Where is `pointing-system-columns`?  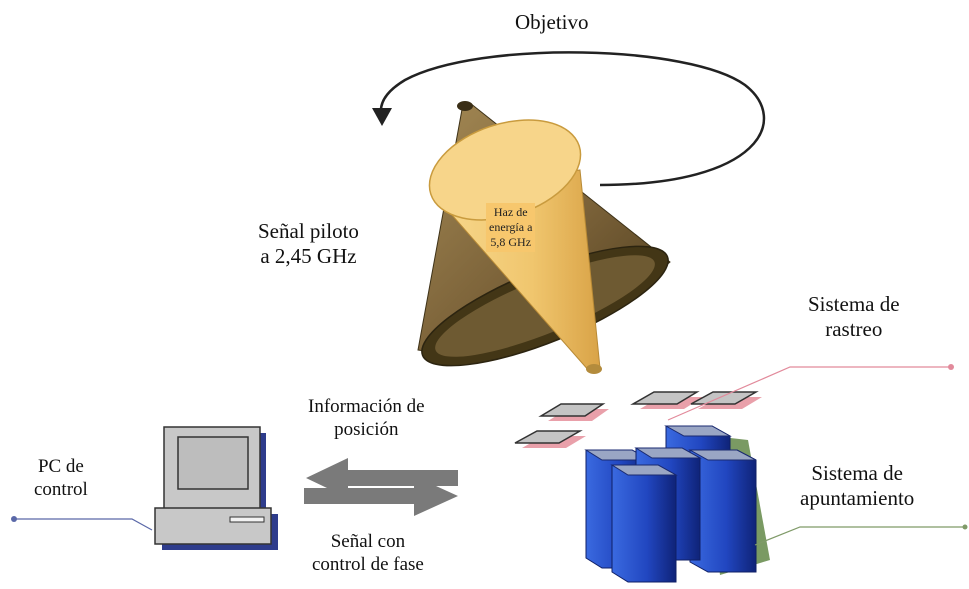 pointing-system-columns is located at coordinates (677, 504).